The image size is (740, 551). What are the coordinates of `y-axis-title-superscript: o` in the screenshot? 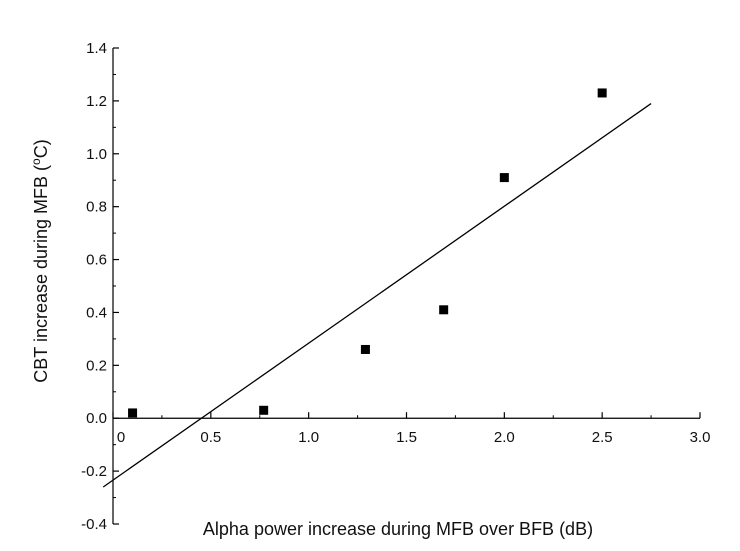 It's located at (36, 161).